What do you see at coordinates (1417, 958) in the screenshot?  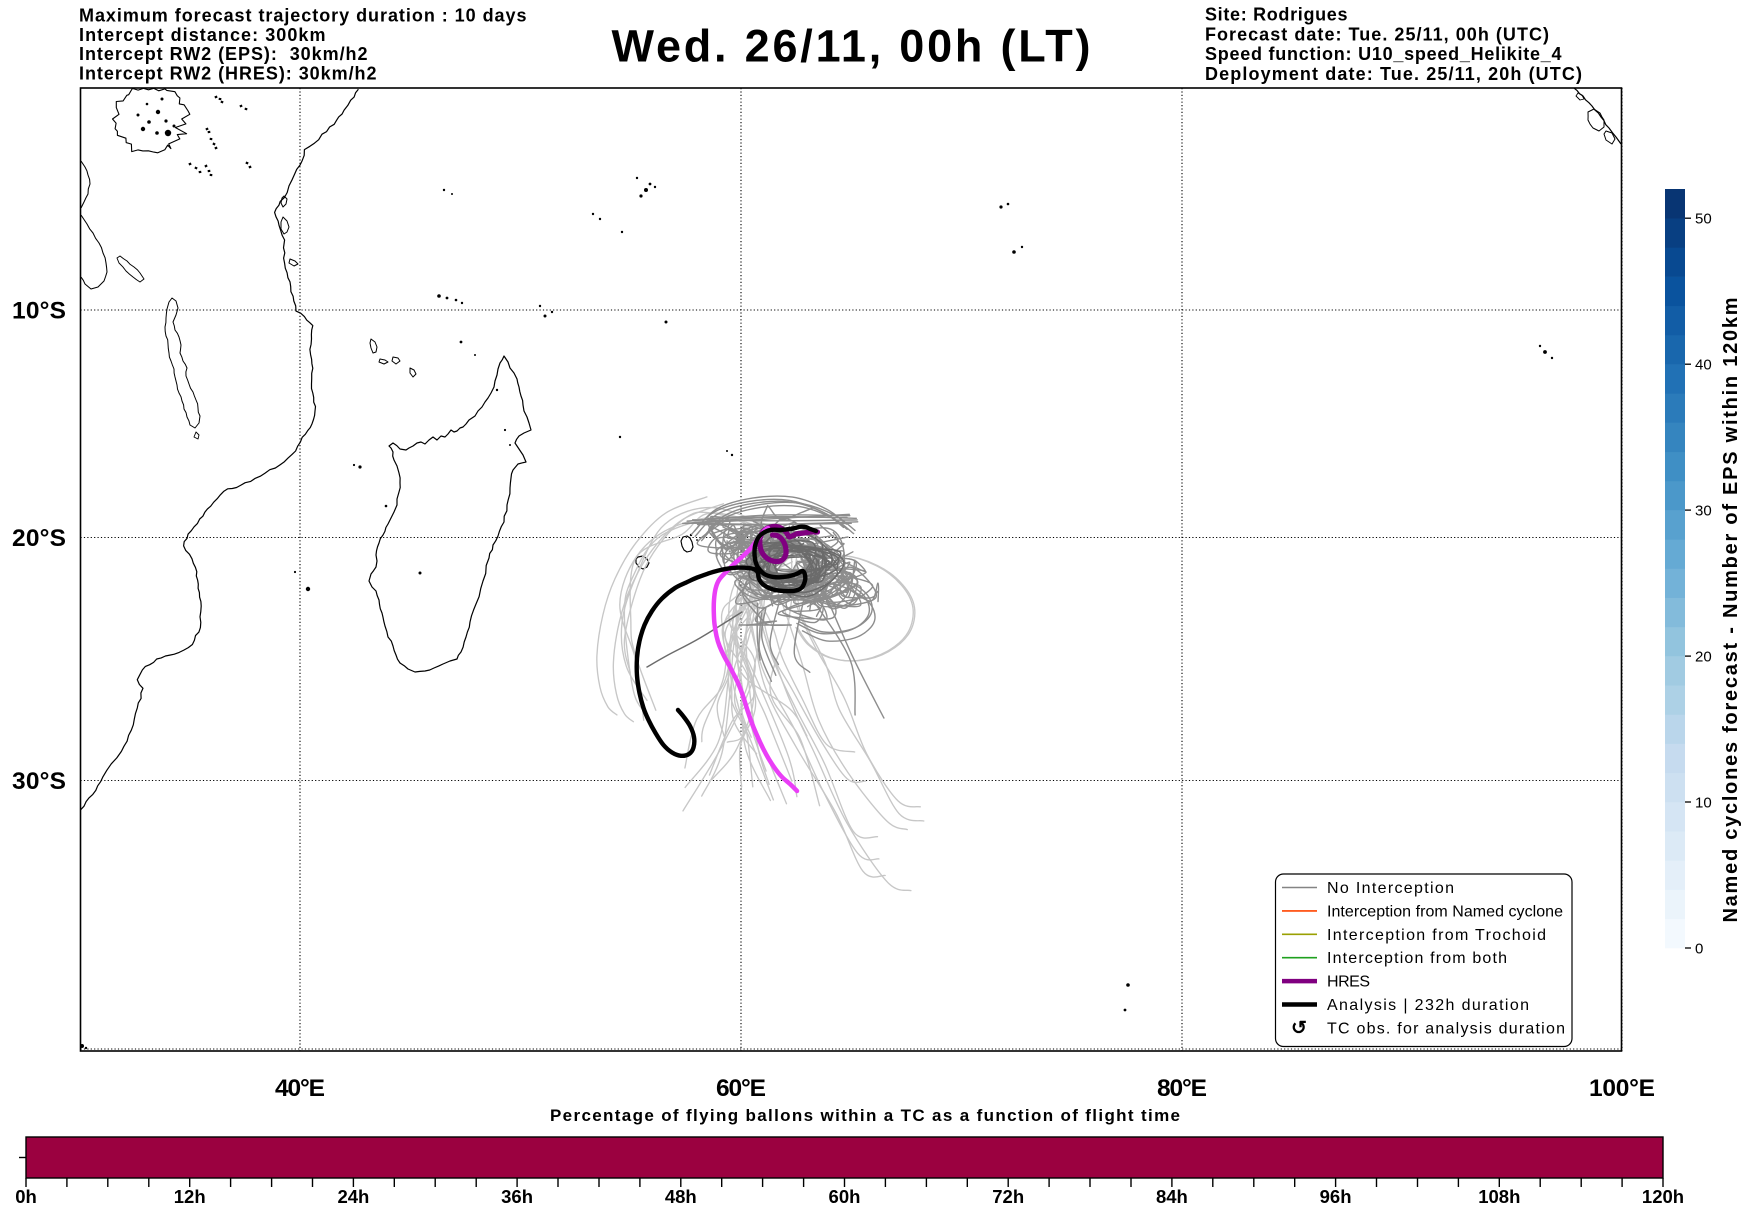 I see `svg-text: Interception from both` at bounding box center [1417, 958].